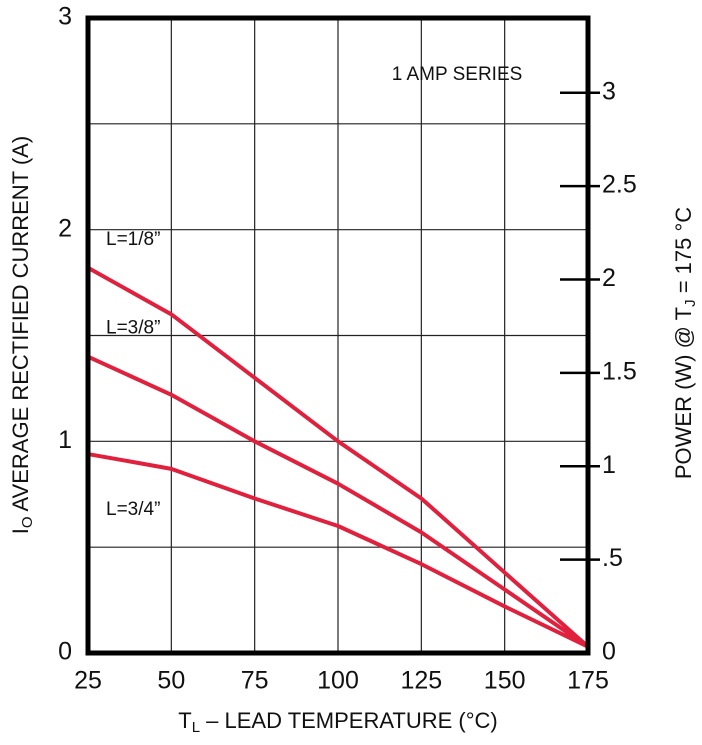 This screenshot has height=745, width=702. What do you see at coordinates (20, 326) in the screenshot?
I see `y-title-text: AVERAGE RECTIFIED CURRENT (A)` at bounding box center [20, 326].